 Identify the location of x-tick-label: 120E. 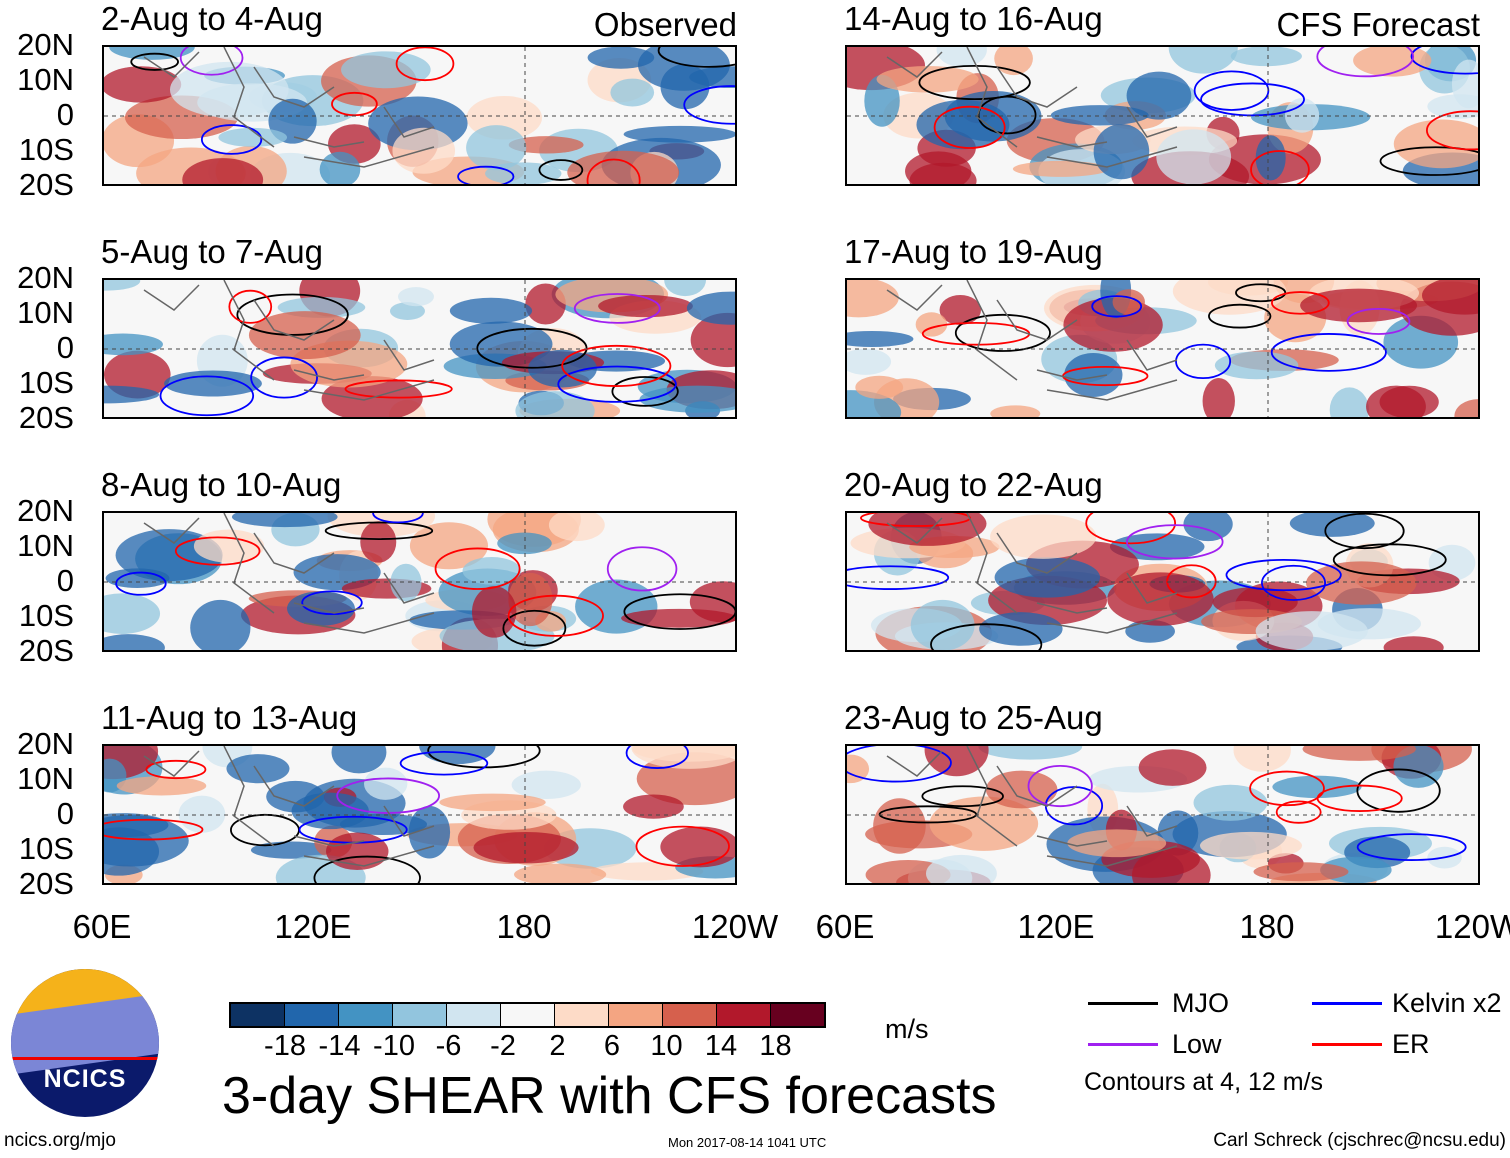
(1056, 926).